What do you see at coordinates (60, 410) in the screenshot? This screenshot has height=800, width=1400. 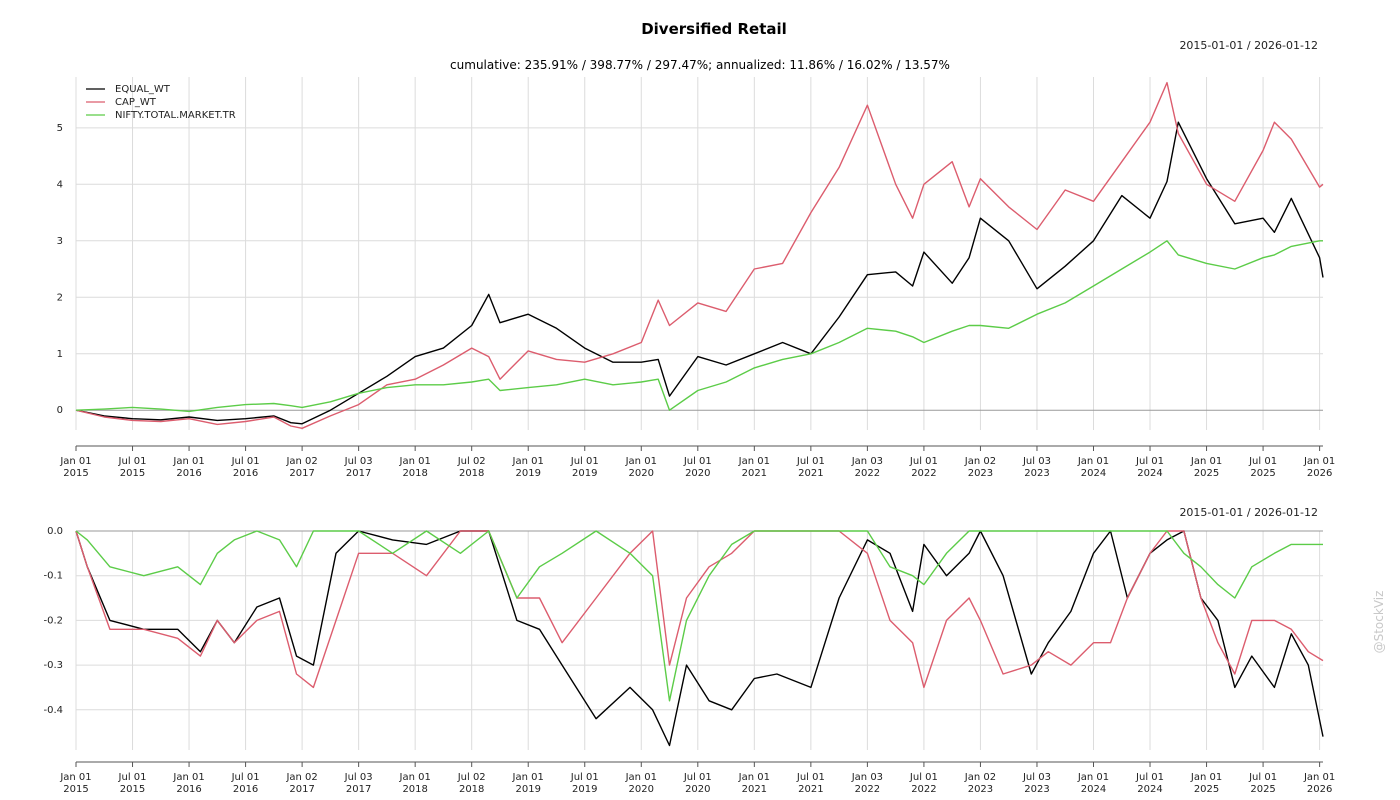 I see `y-tick-label: 0` at bounding box center [60, 410].